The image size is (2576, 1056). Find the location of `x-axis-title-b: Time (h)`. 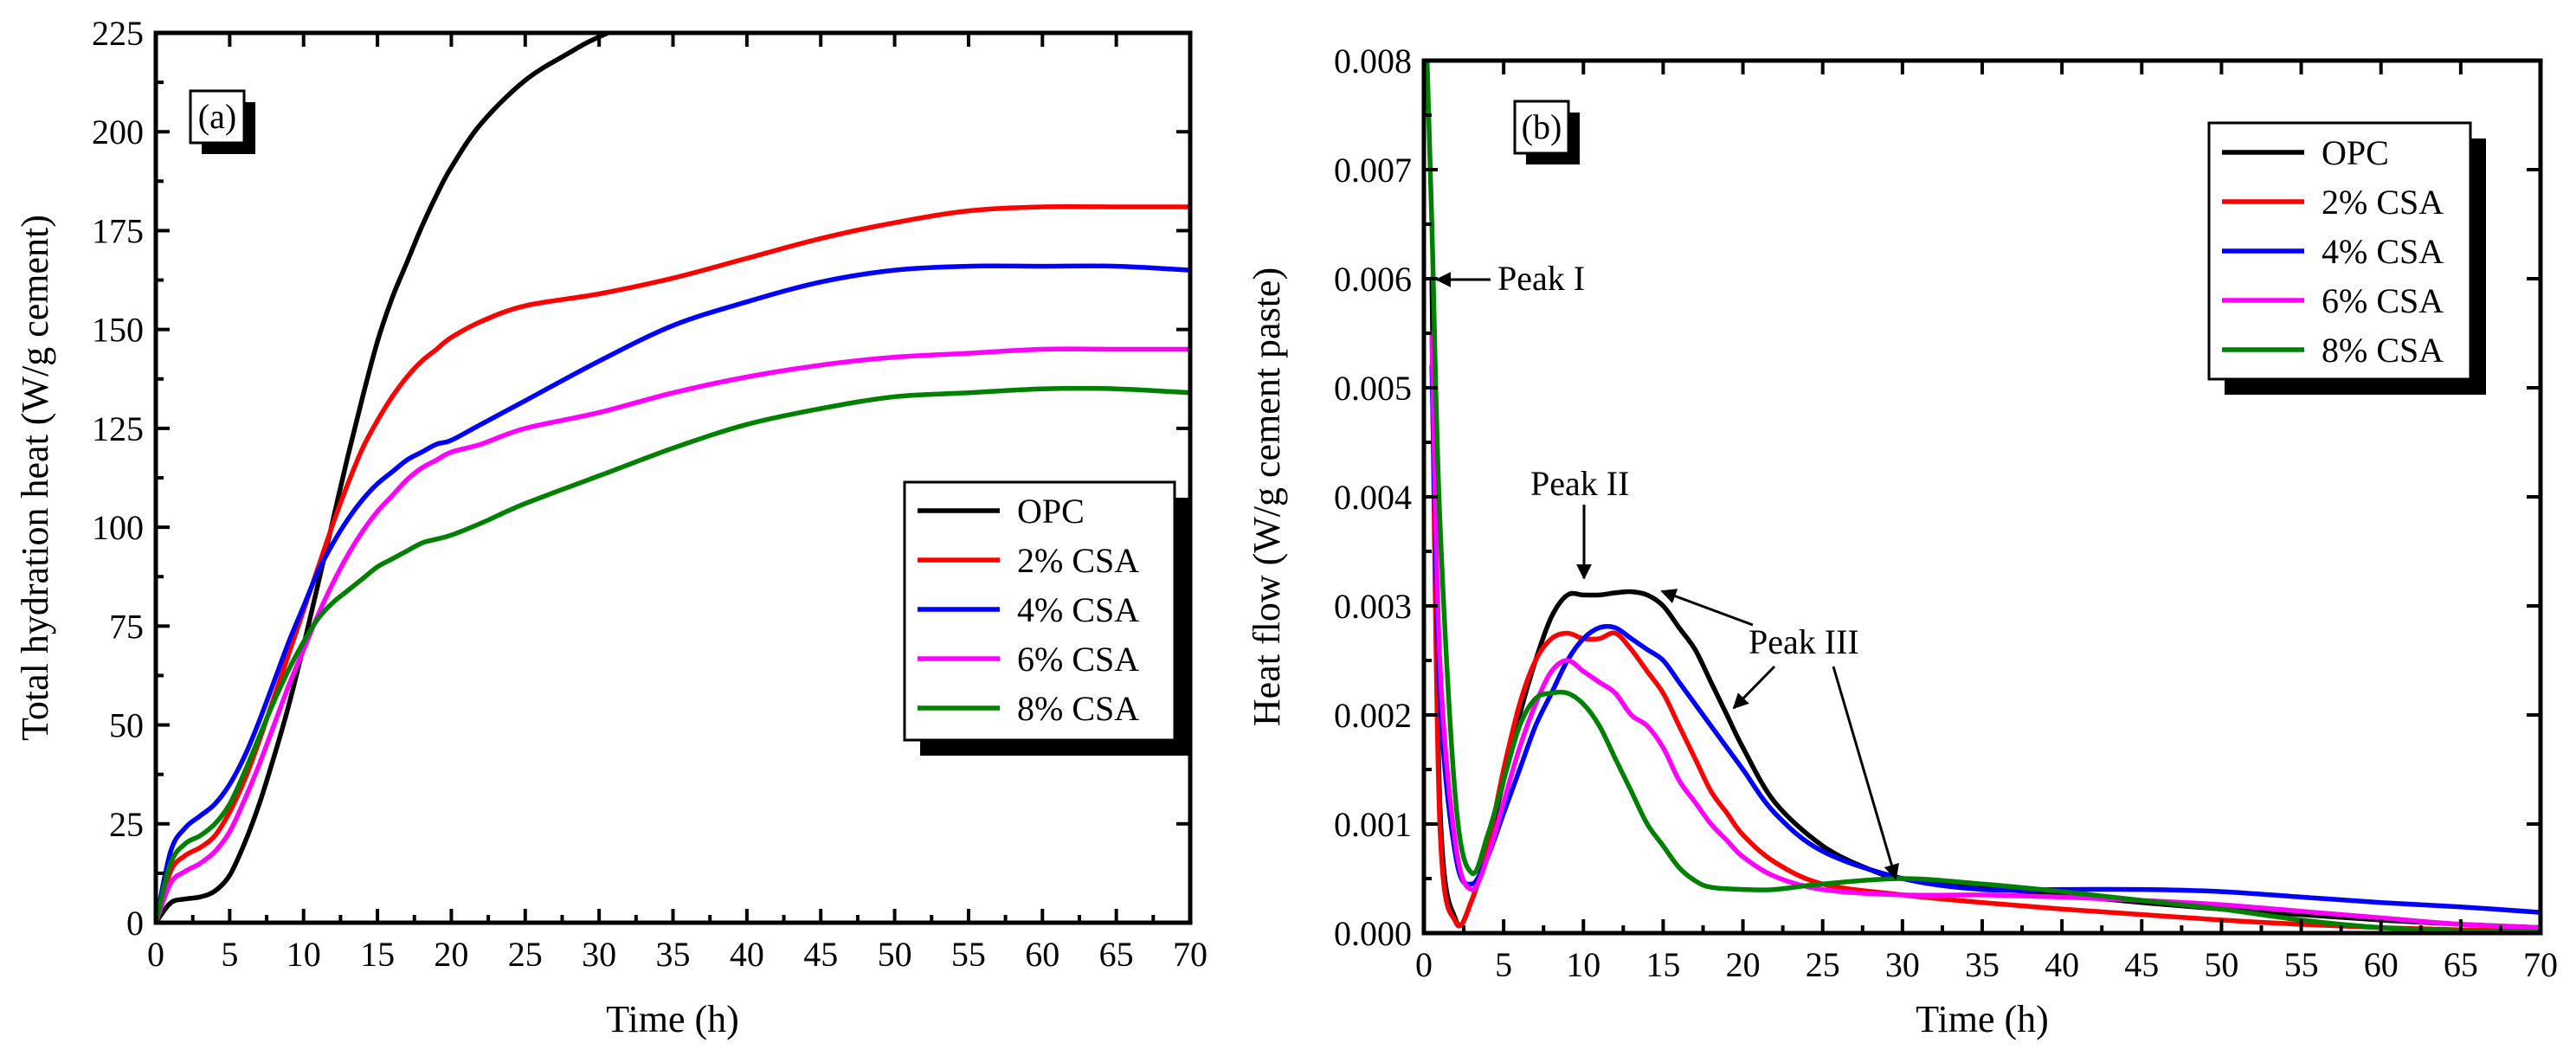

x-axis-title-b: Time (h) is located at coordinates (1982, 1019).